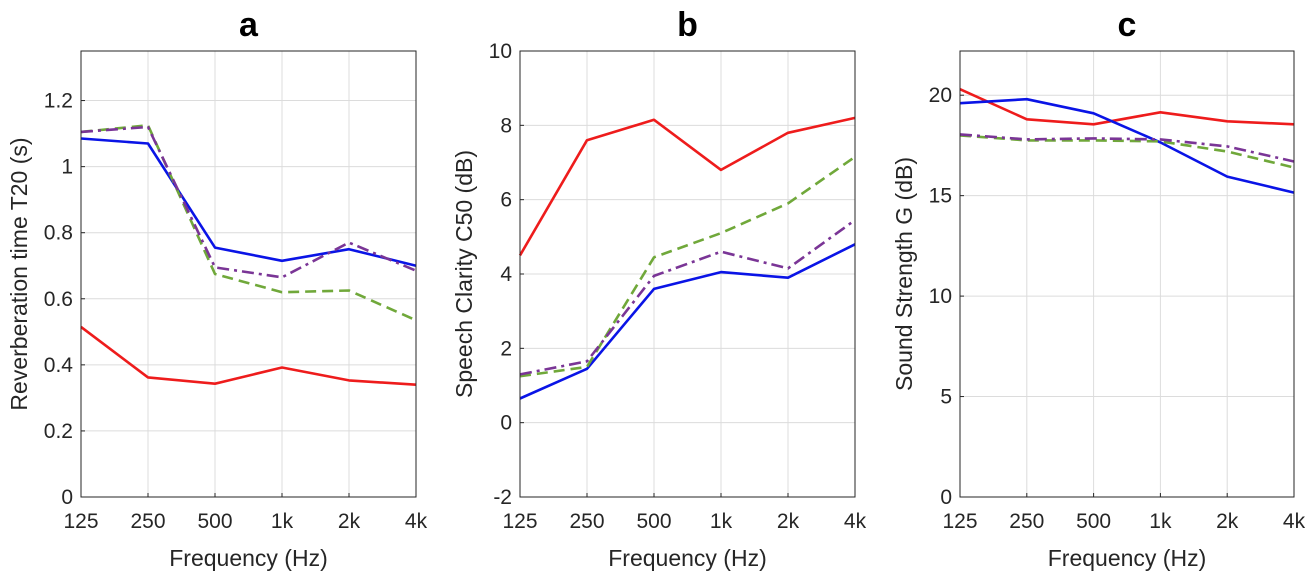 The image size is (1316, 581). What do you see at coordinates (214, 521) in the screenshot?
I see `x-tick-label-a-500: 500` at bounding box center [214, 521].